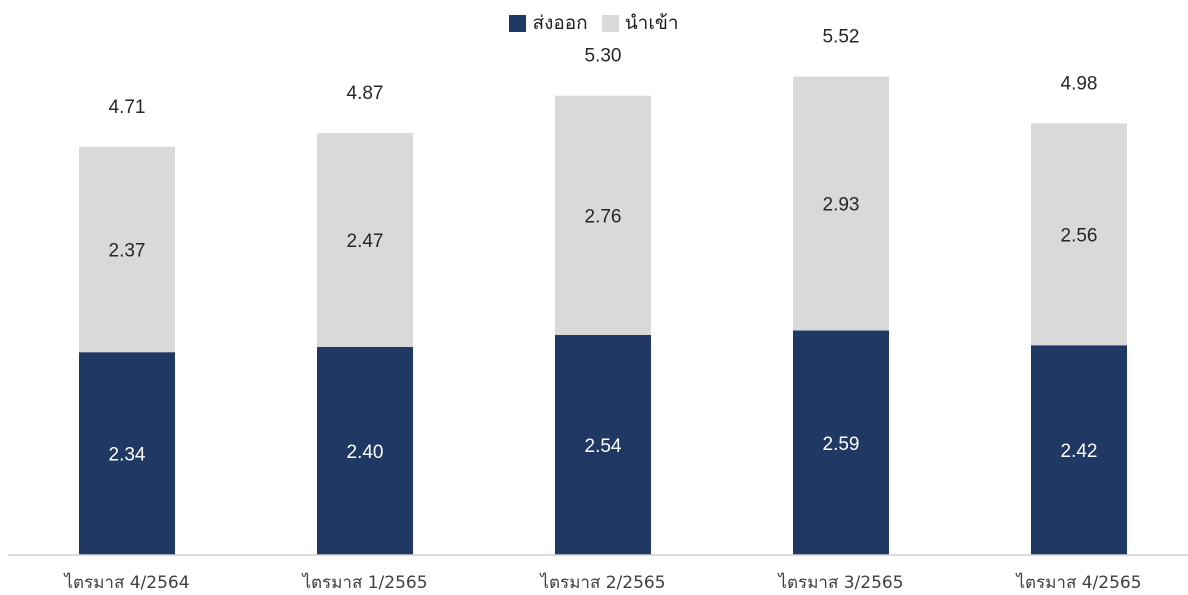 Image resolution: width=1188 pixels, height=595 pixels. Describe the element at coordinates (363, 582) in the screenshot. I see `x-tick-label-2: ไตรมาส 1/2565` at that location.